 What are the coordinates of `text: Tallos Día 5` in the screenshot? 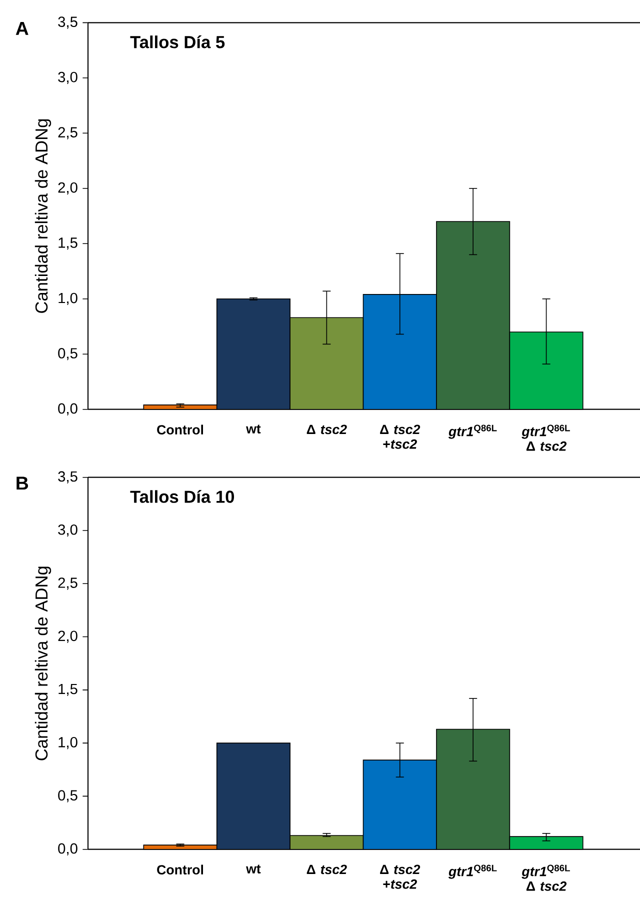 It's located at (177, 41).